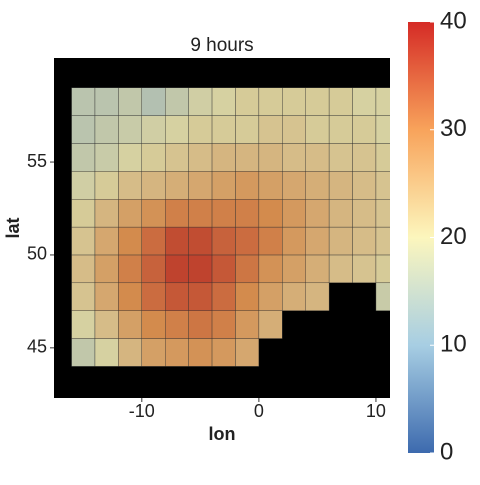 Image resolution: width=480 pixels, height=485 pixels. I want to click on x-tick-label: -10, so click(142, 411).